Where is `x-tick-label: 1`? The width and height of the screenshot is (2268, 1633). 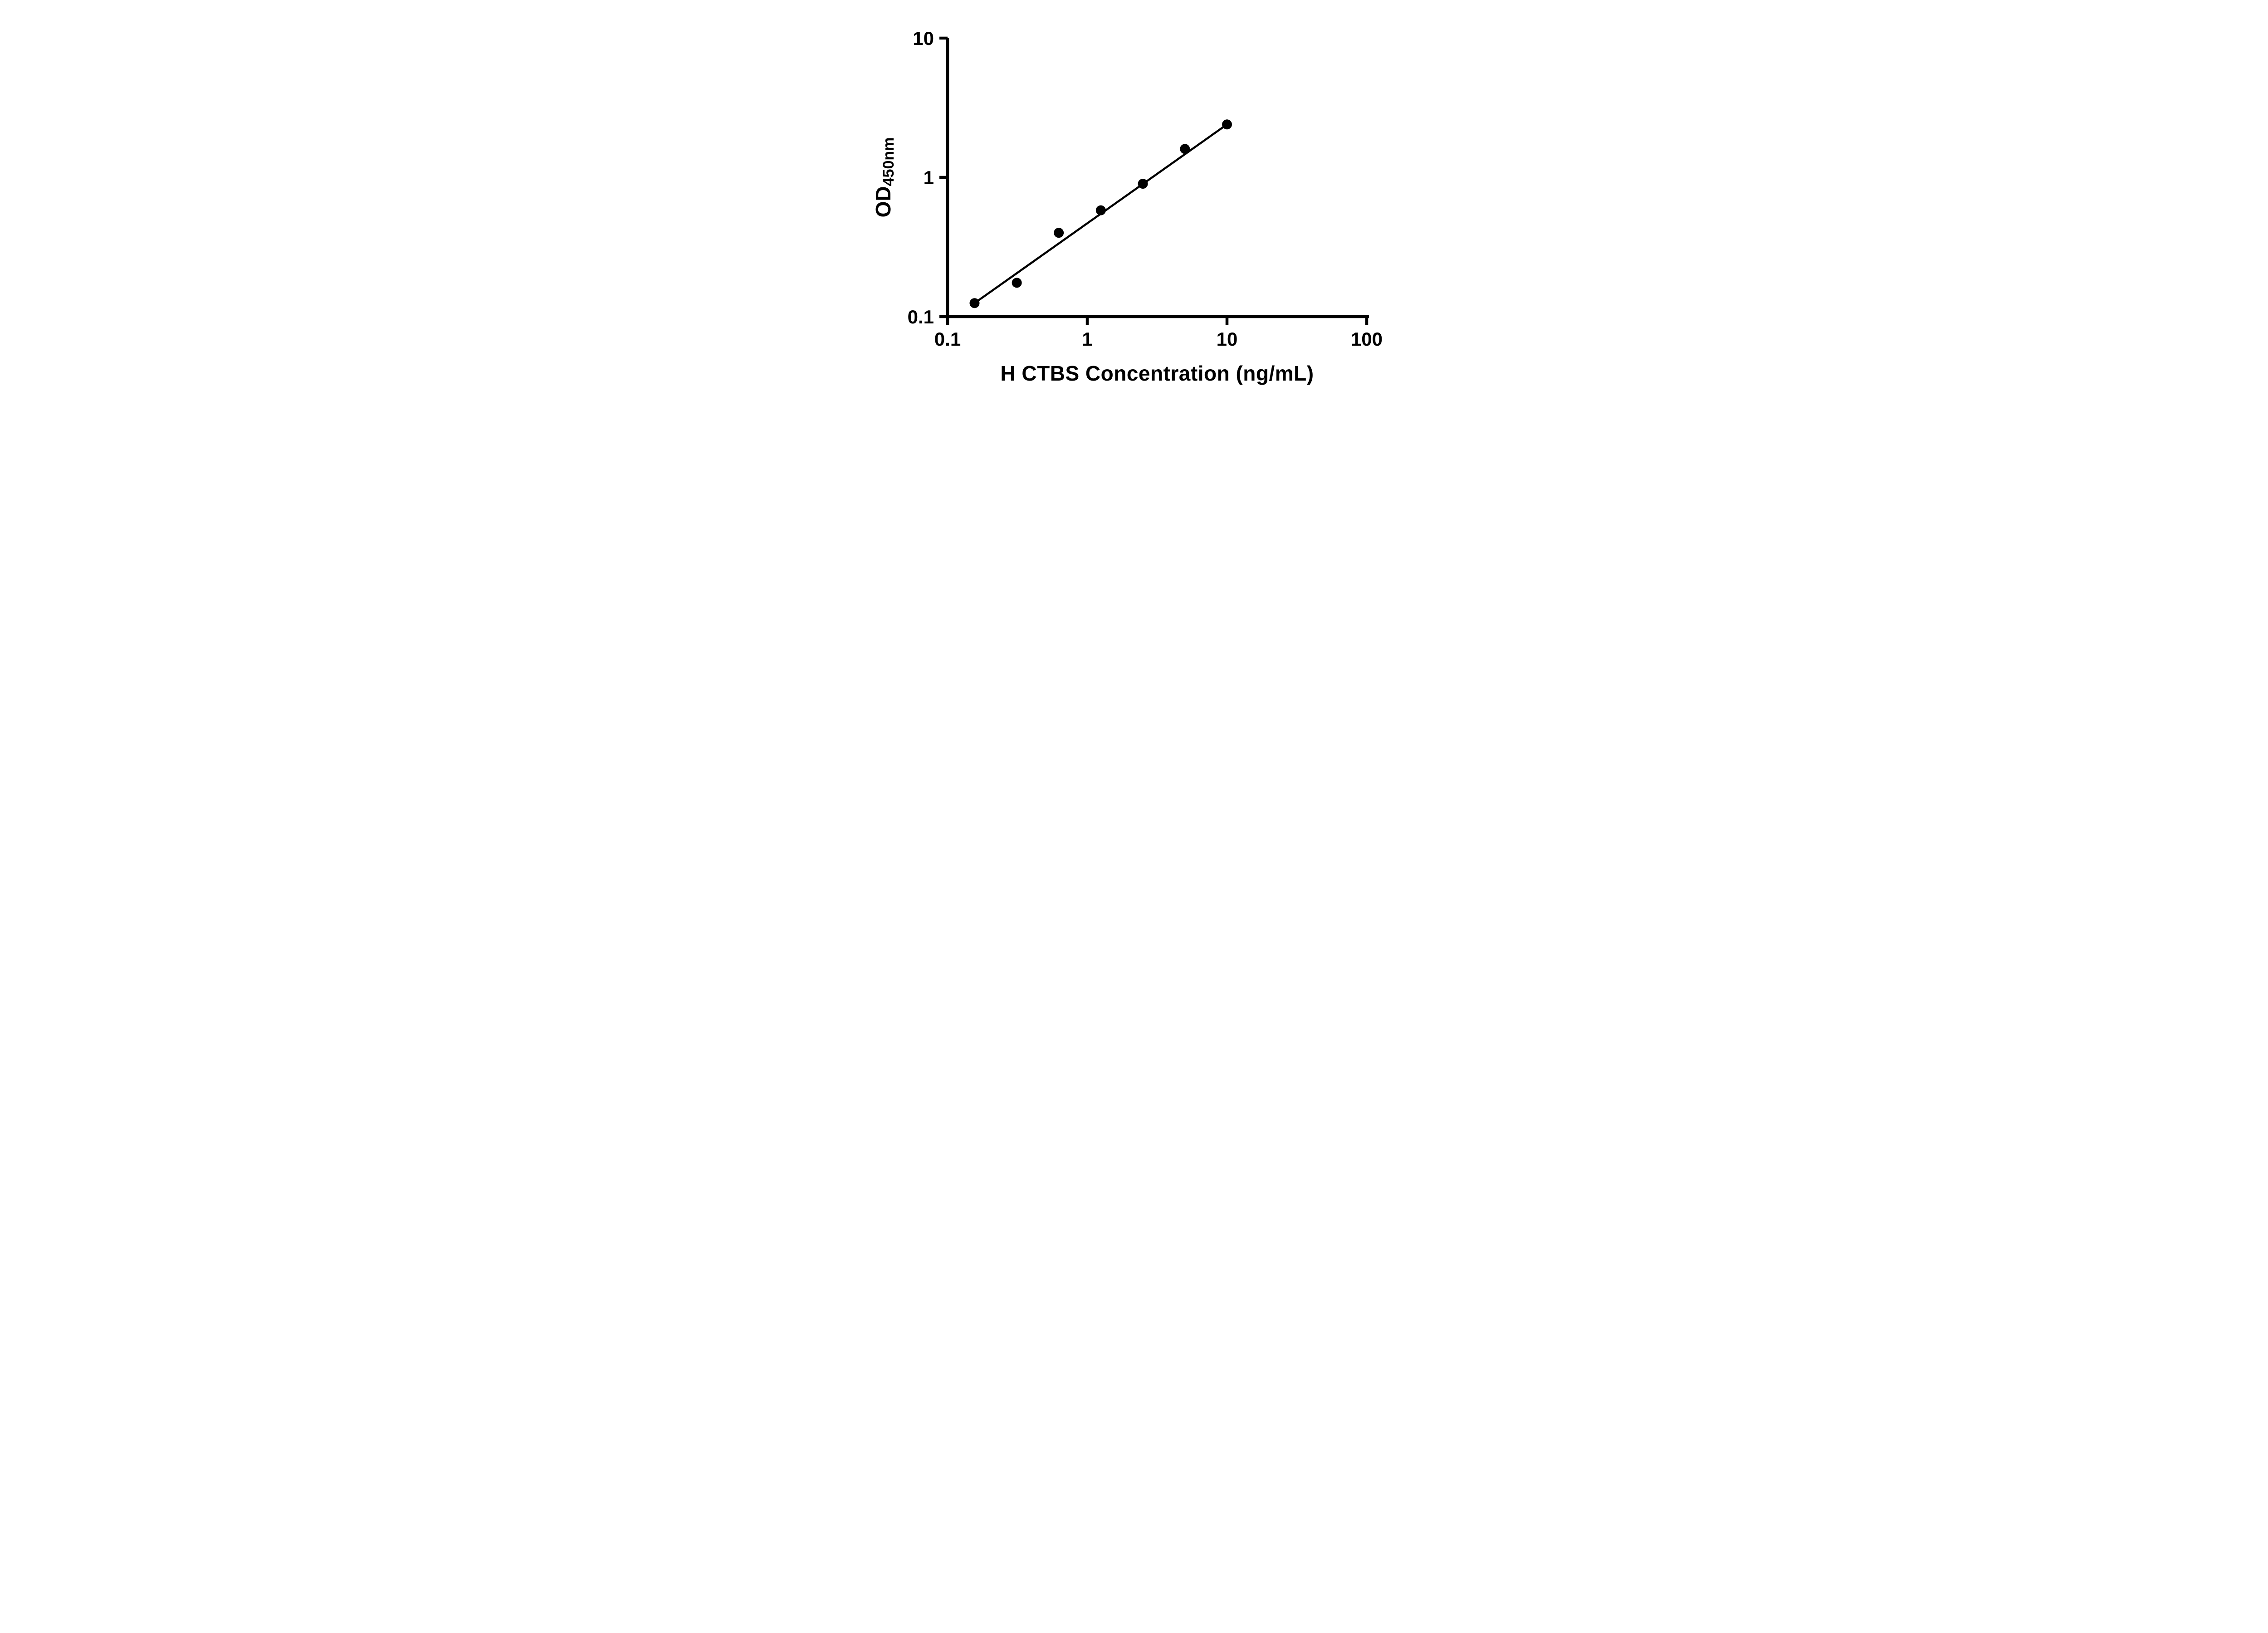 x-tick-label: 1 is located at coordinates (1087, 339).